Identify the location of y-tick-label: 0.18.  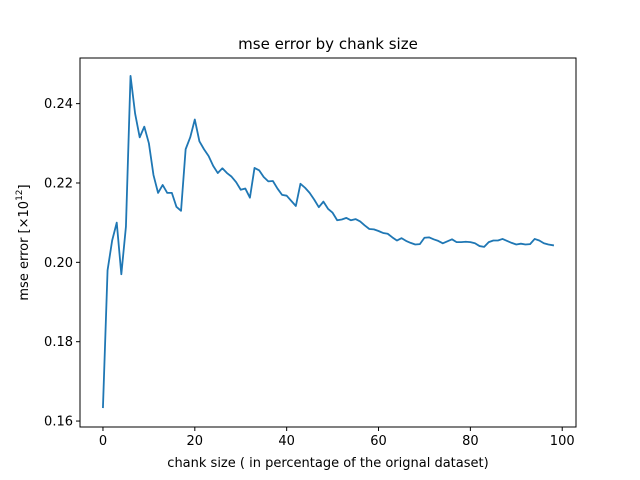
(58, 342).